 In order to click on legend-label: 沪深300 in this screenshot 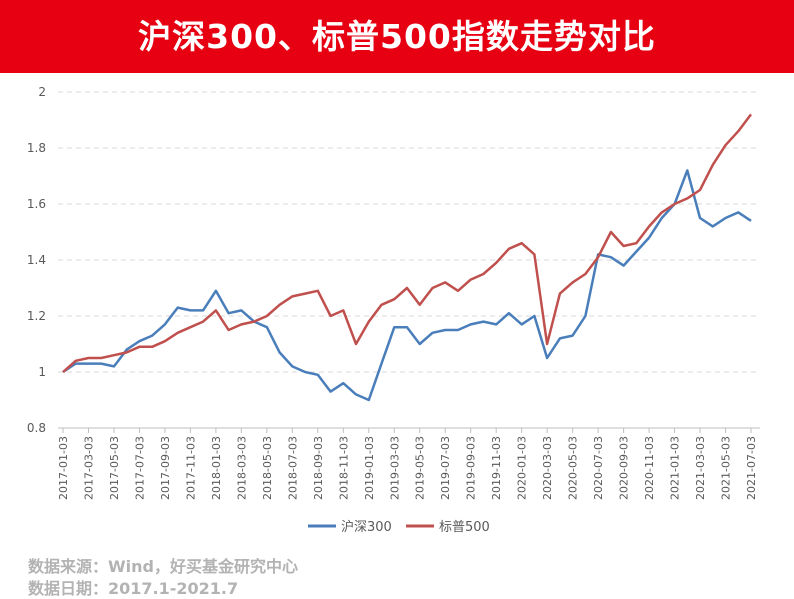, I will do `click(366, 527)`.